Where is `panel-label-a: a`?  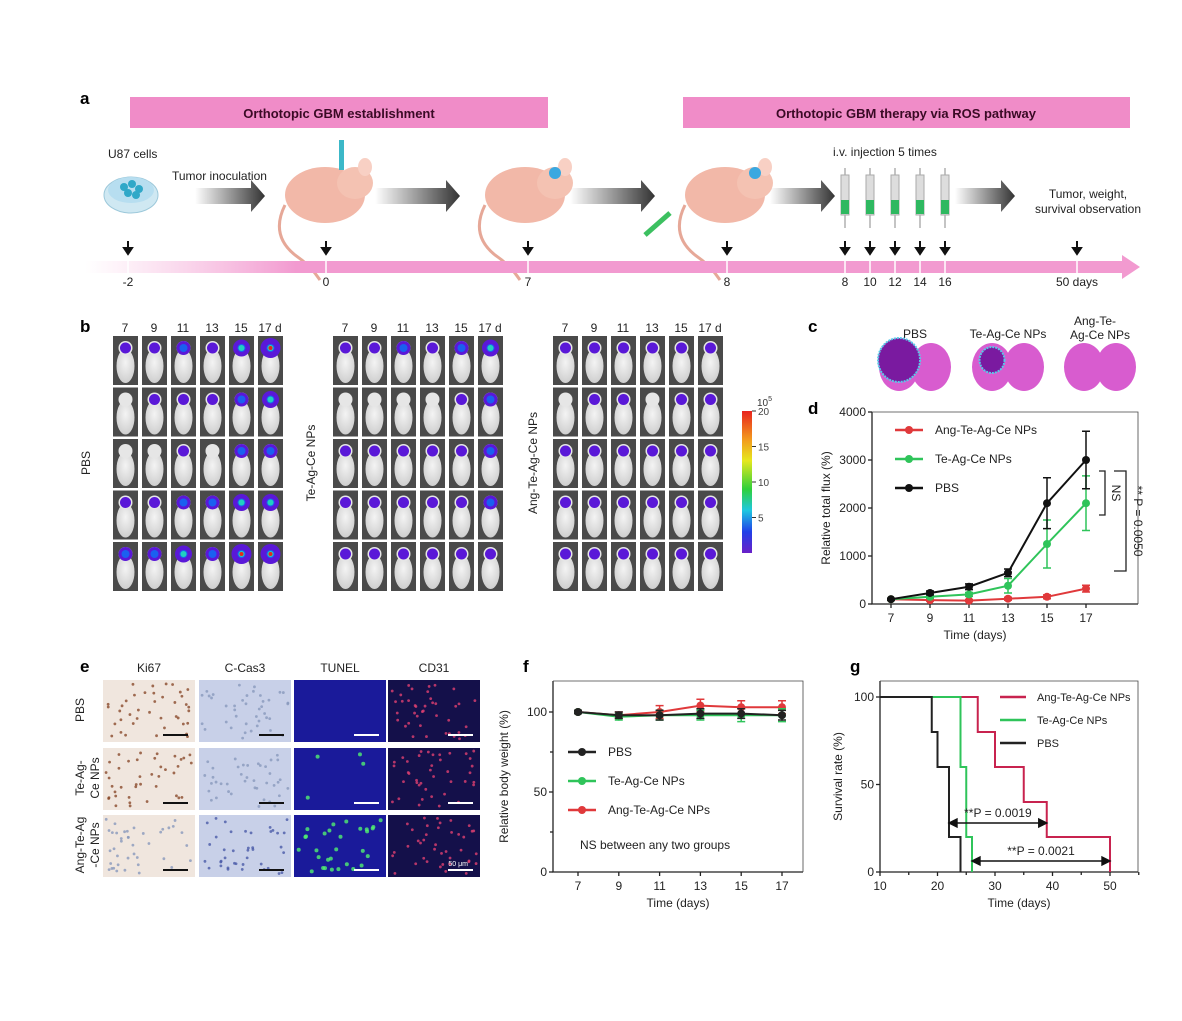
panel-label-a: a is located at coordinates (85, 98).